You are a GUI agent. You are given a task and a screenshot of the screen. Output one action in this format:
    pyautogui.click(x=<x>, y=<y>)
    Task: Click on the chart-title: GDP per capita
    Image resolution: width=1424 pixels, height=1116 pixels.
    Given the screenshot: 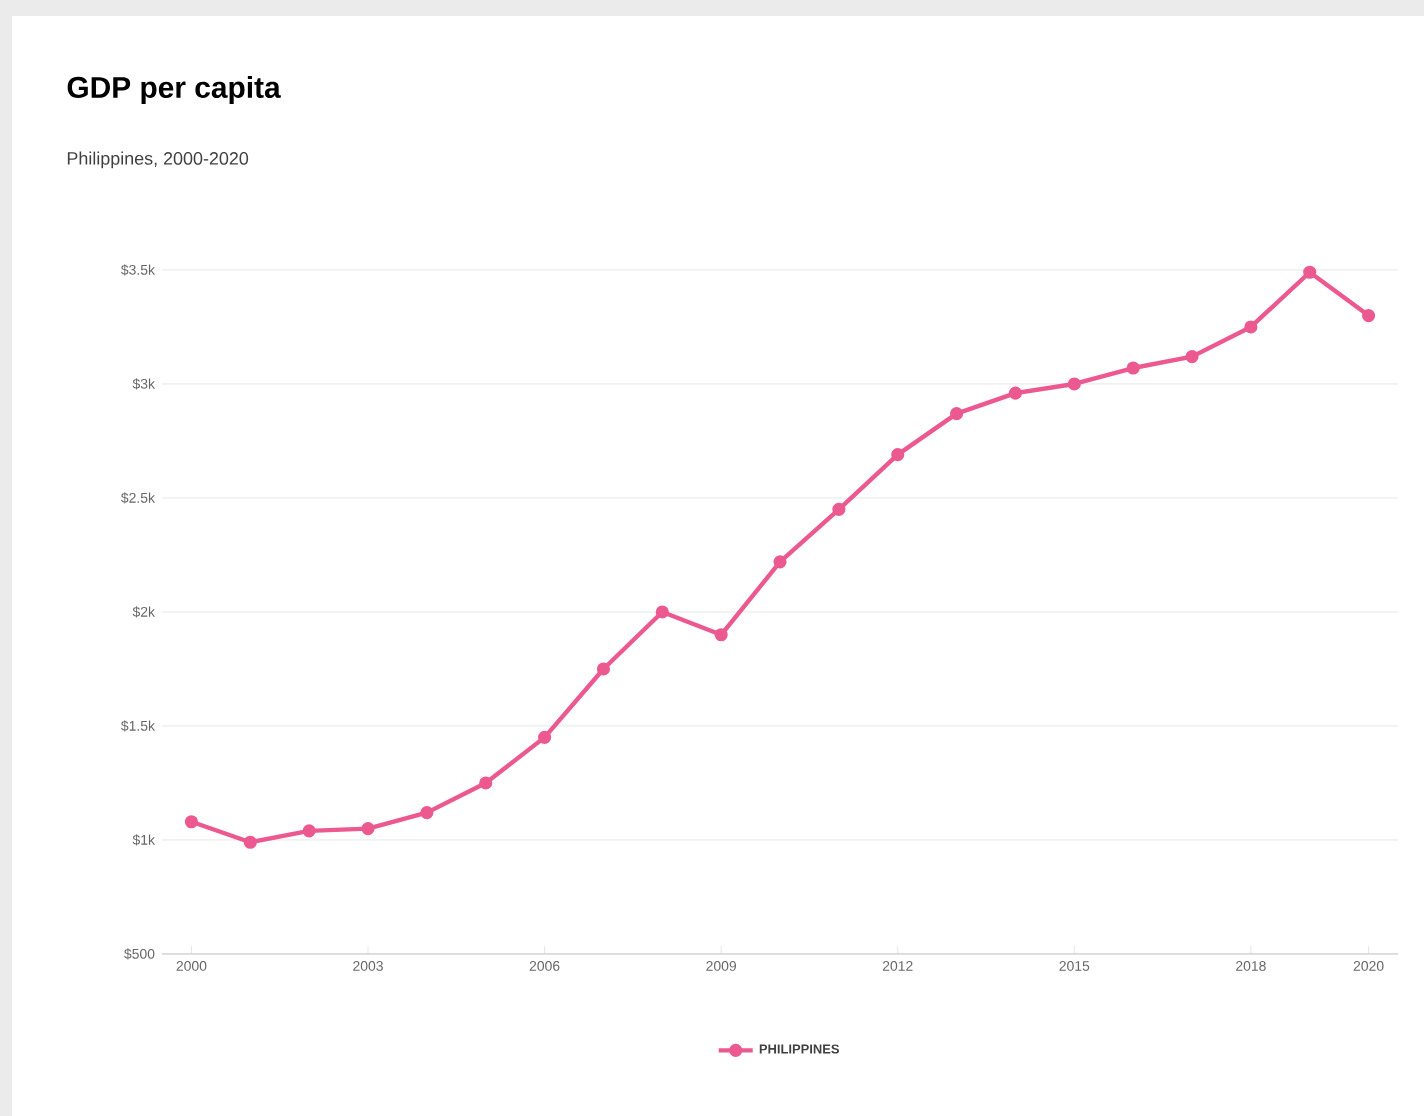 What is the action you would take?
    pyautogui.click(x=174, y=90)
    